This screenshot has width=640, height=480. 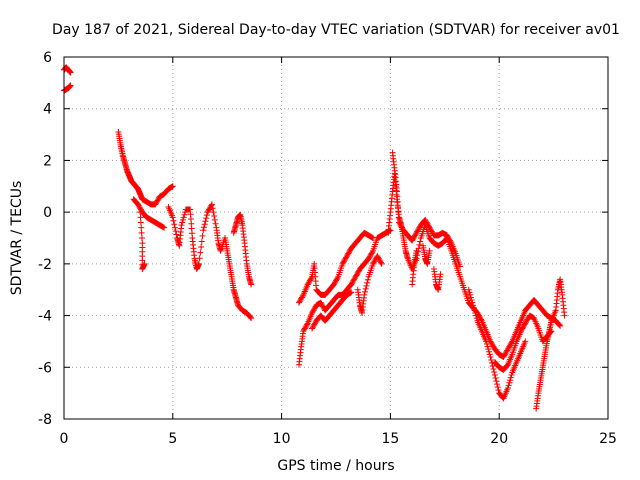 I want to click on x-tick-labels: 0 5 10 15 20 25, so click(x=338, y=439).